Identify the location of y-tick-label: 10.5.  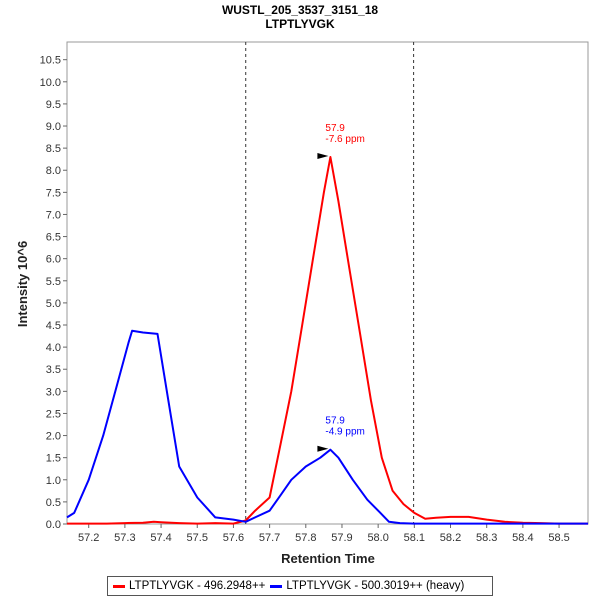
(50, 61).